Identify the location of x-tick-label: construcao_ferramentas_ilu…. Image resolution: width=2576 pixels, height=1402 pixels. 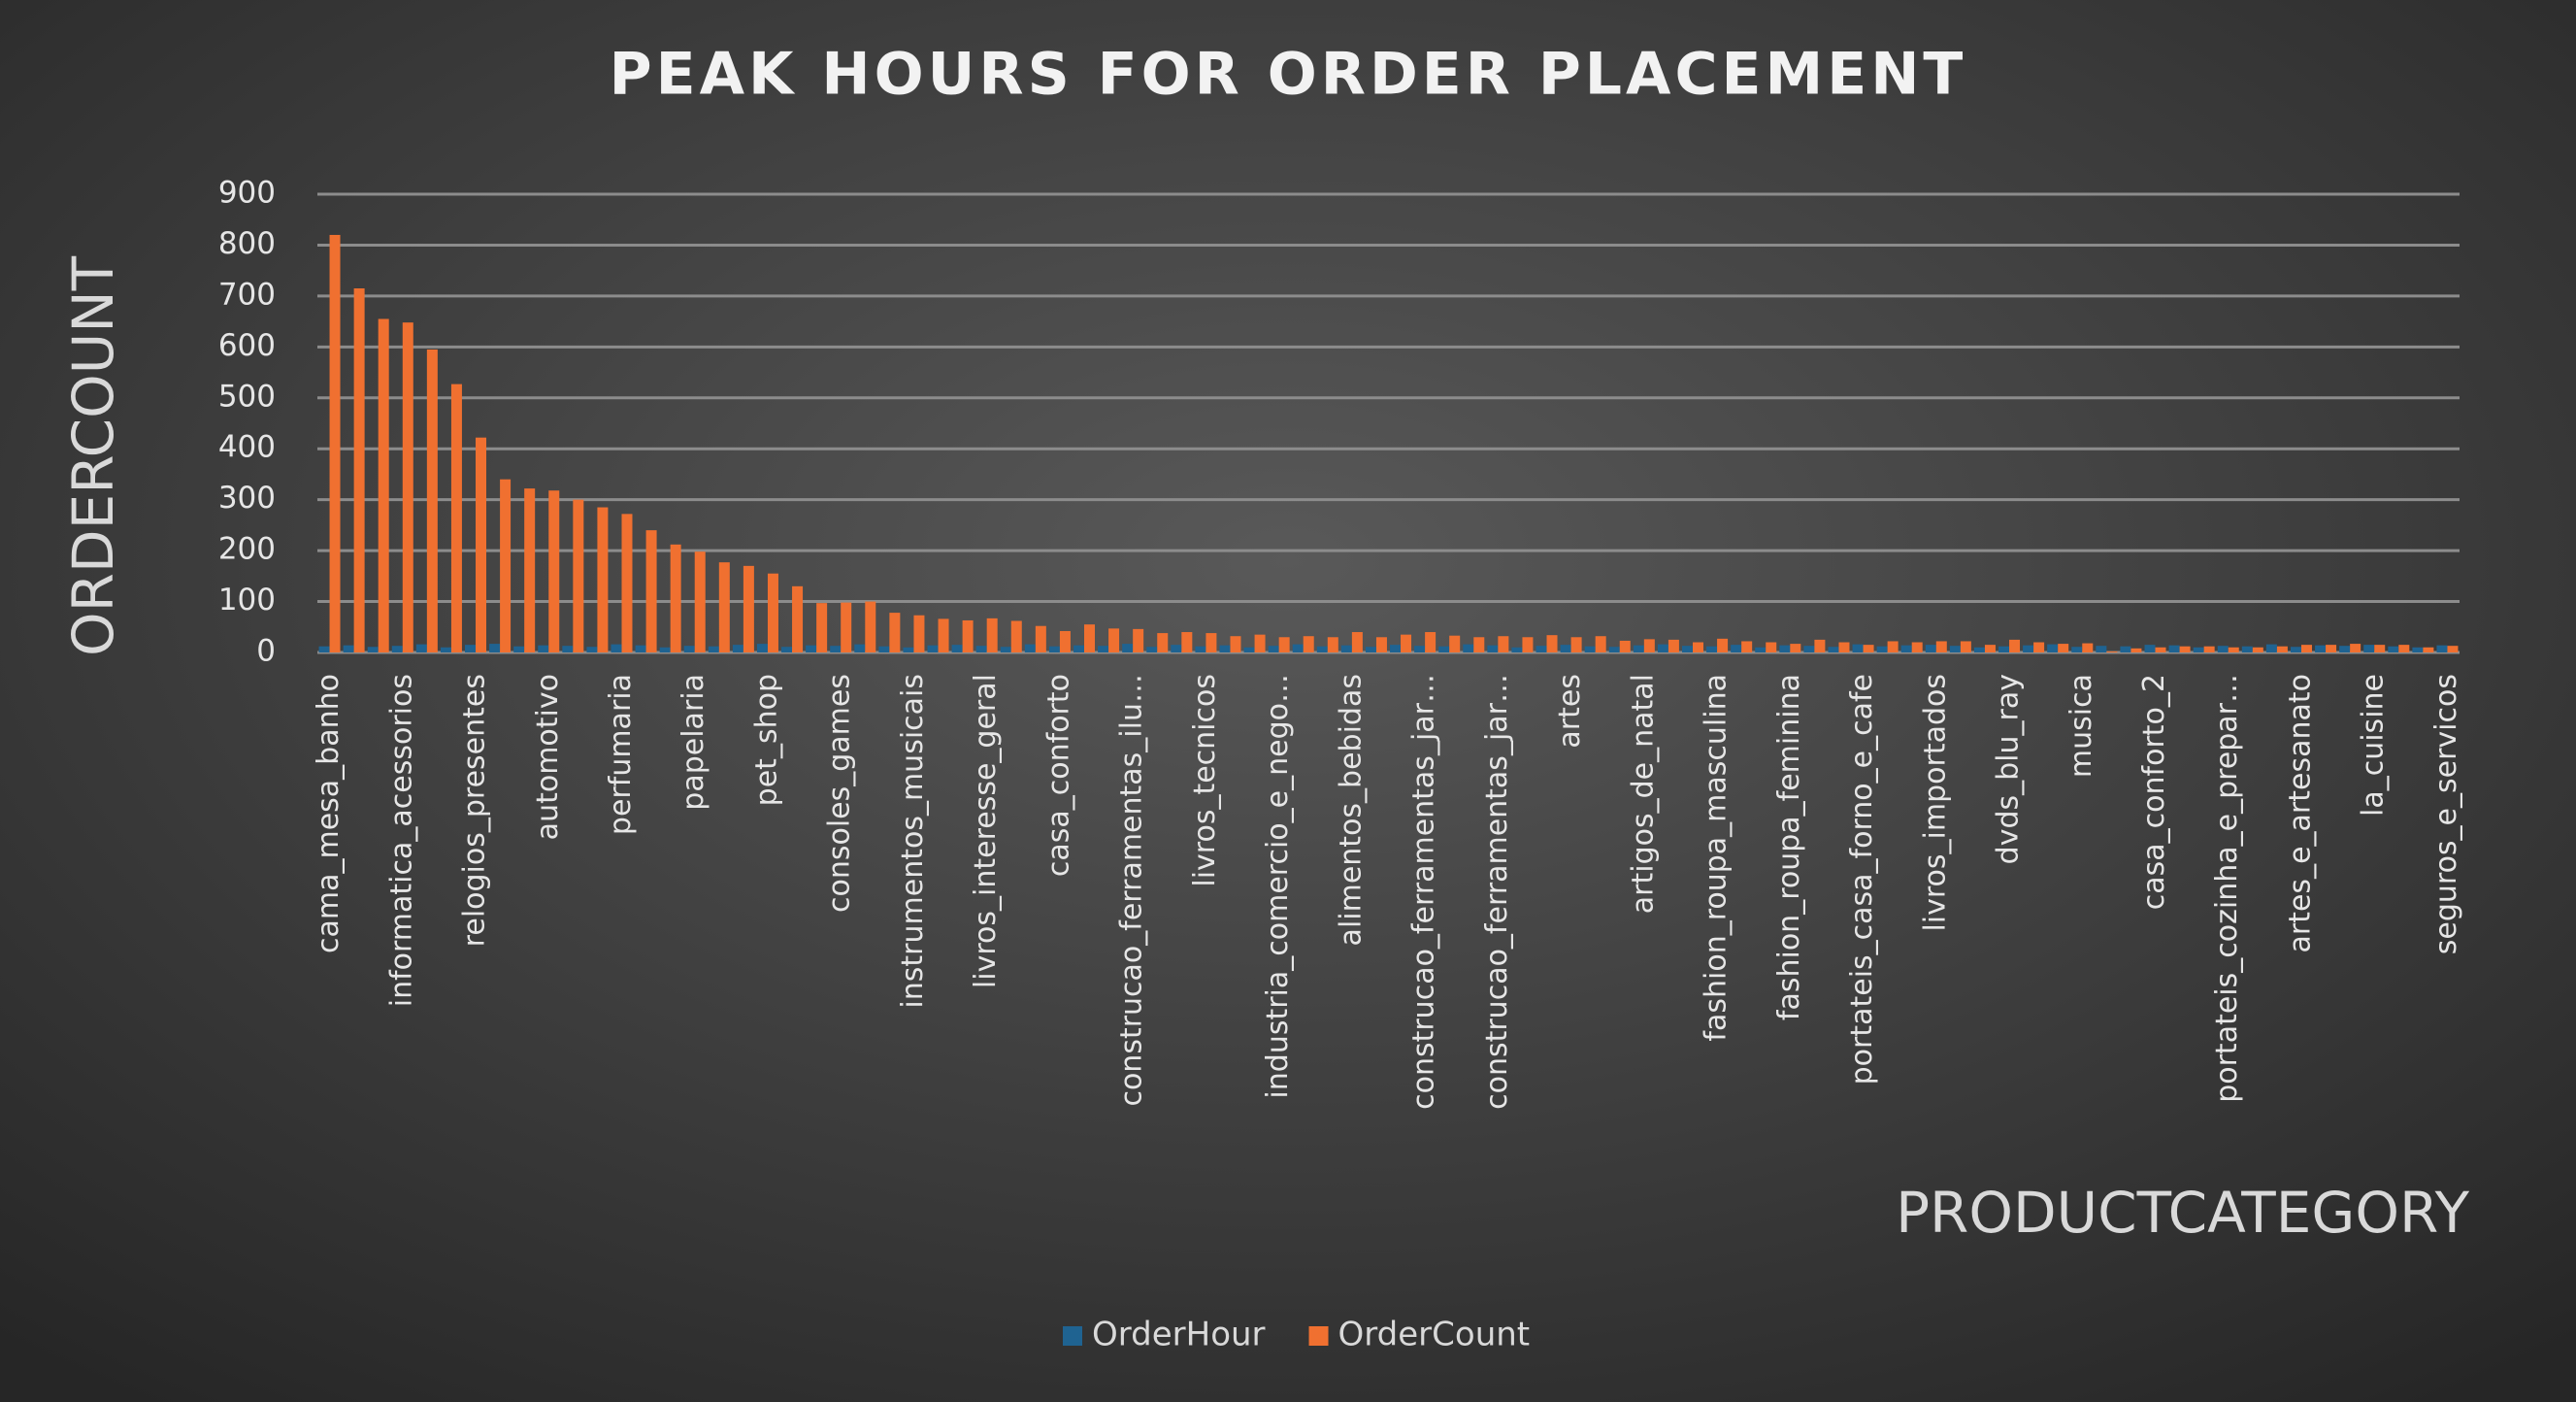
(1132, 890).